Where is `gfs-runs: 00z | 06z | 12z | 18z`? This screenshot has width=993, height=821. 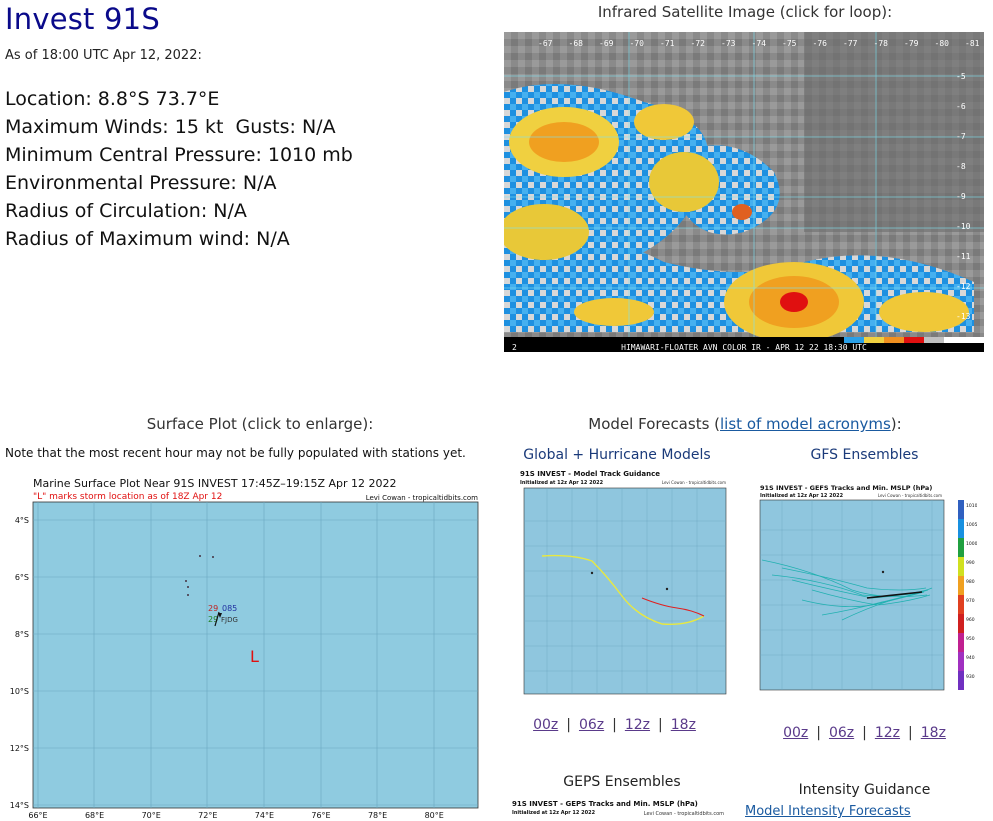
gfs-runs: 00z | 06z | 12z | 18z is located at coordinates (864, 733).